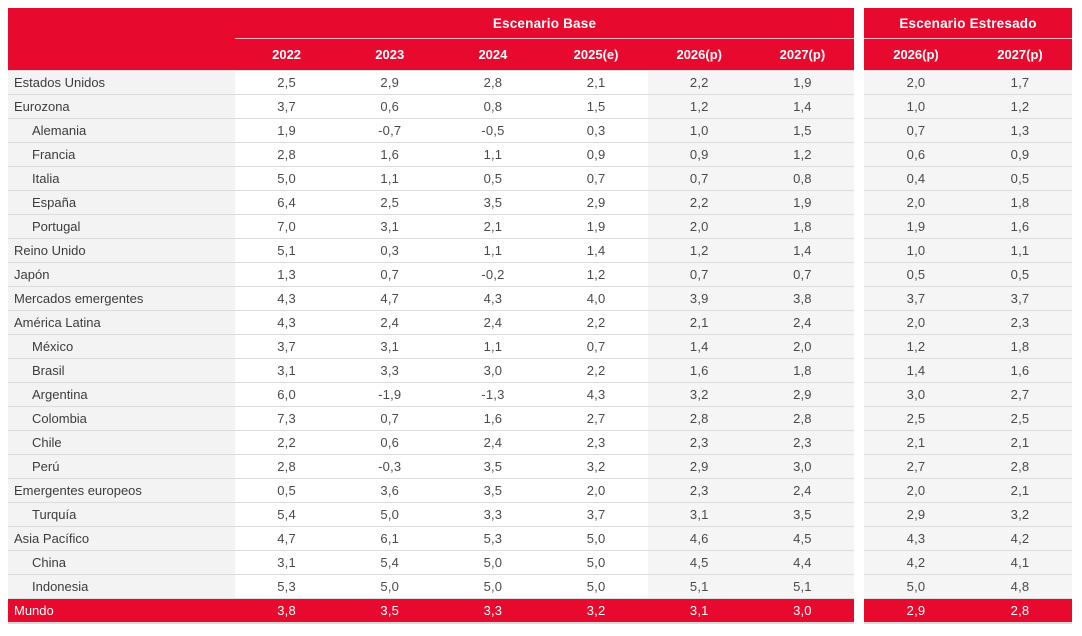 Image resolution: width=1082 pixels, height=636 pixels. I want to click on value-cell: 6,4, so click(286, 202).